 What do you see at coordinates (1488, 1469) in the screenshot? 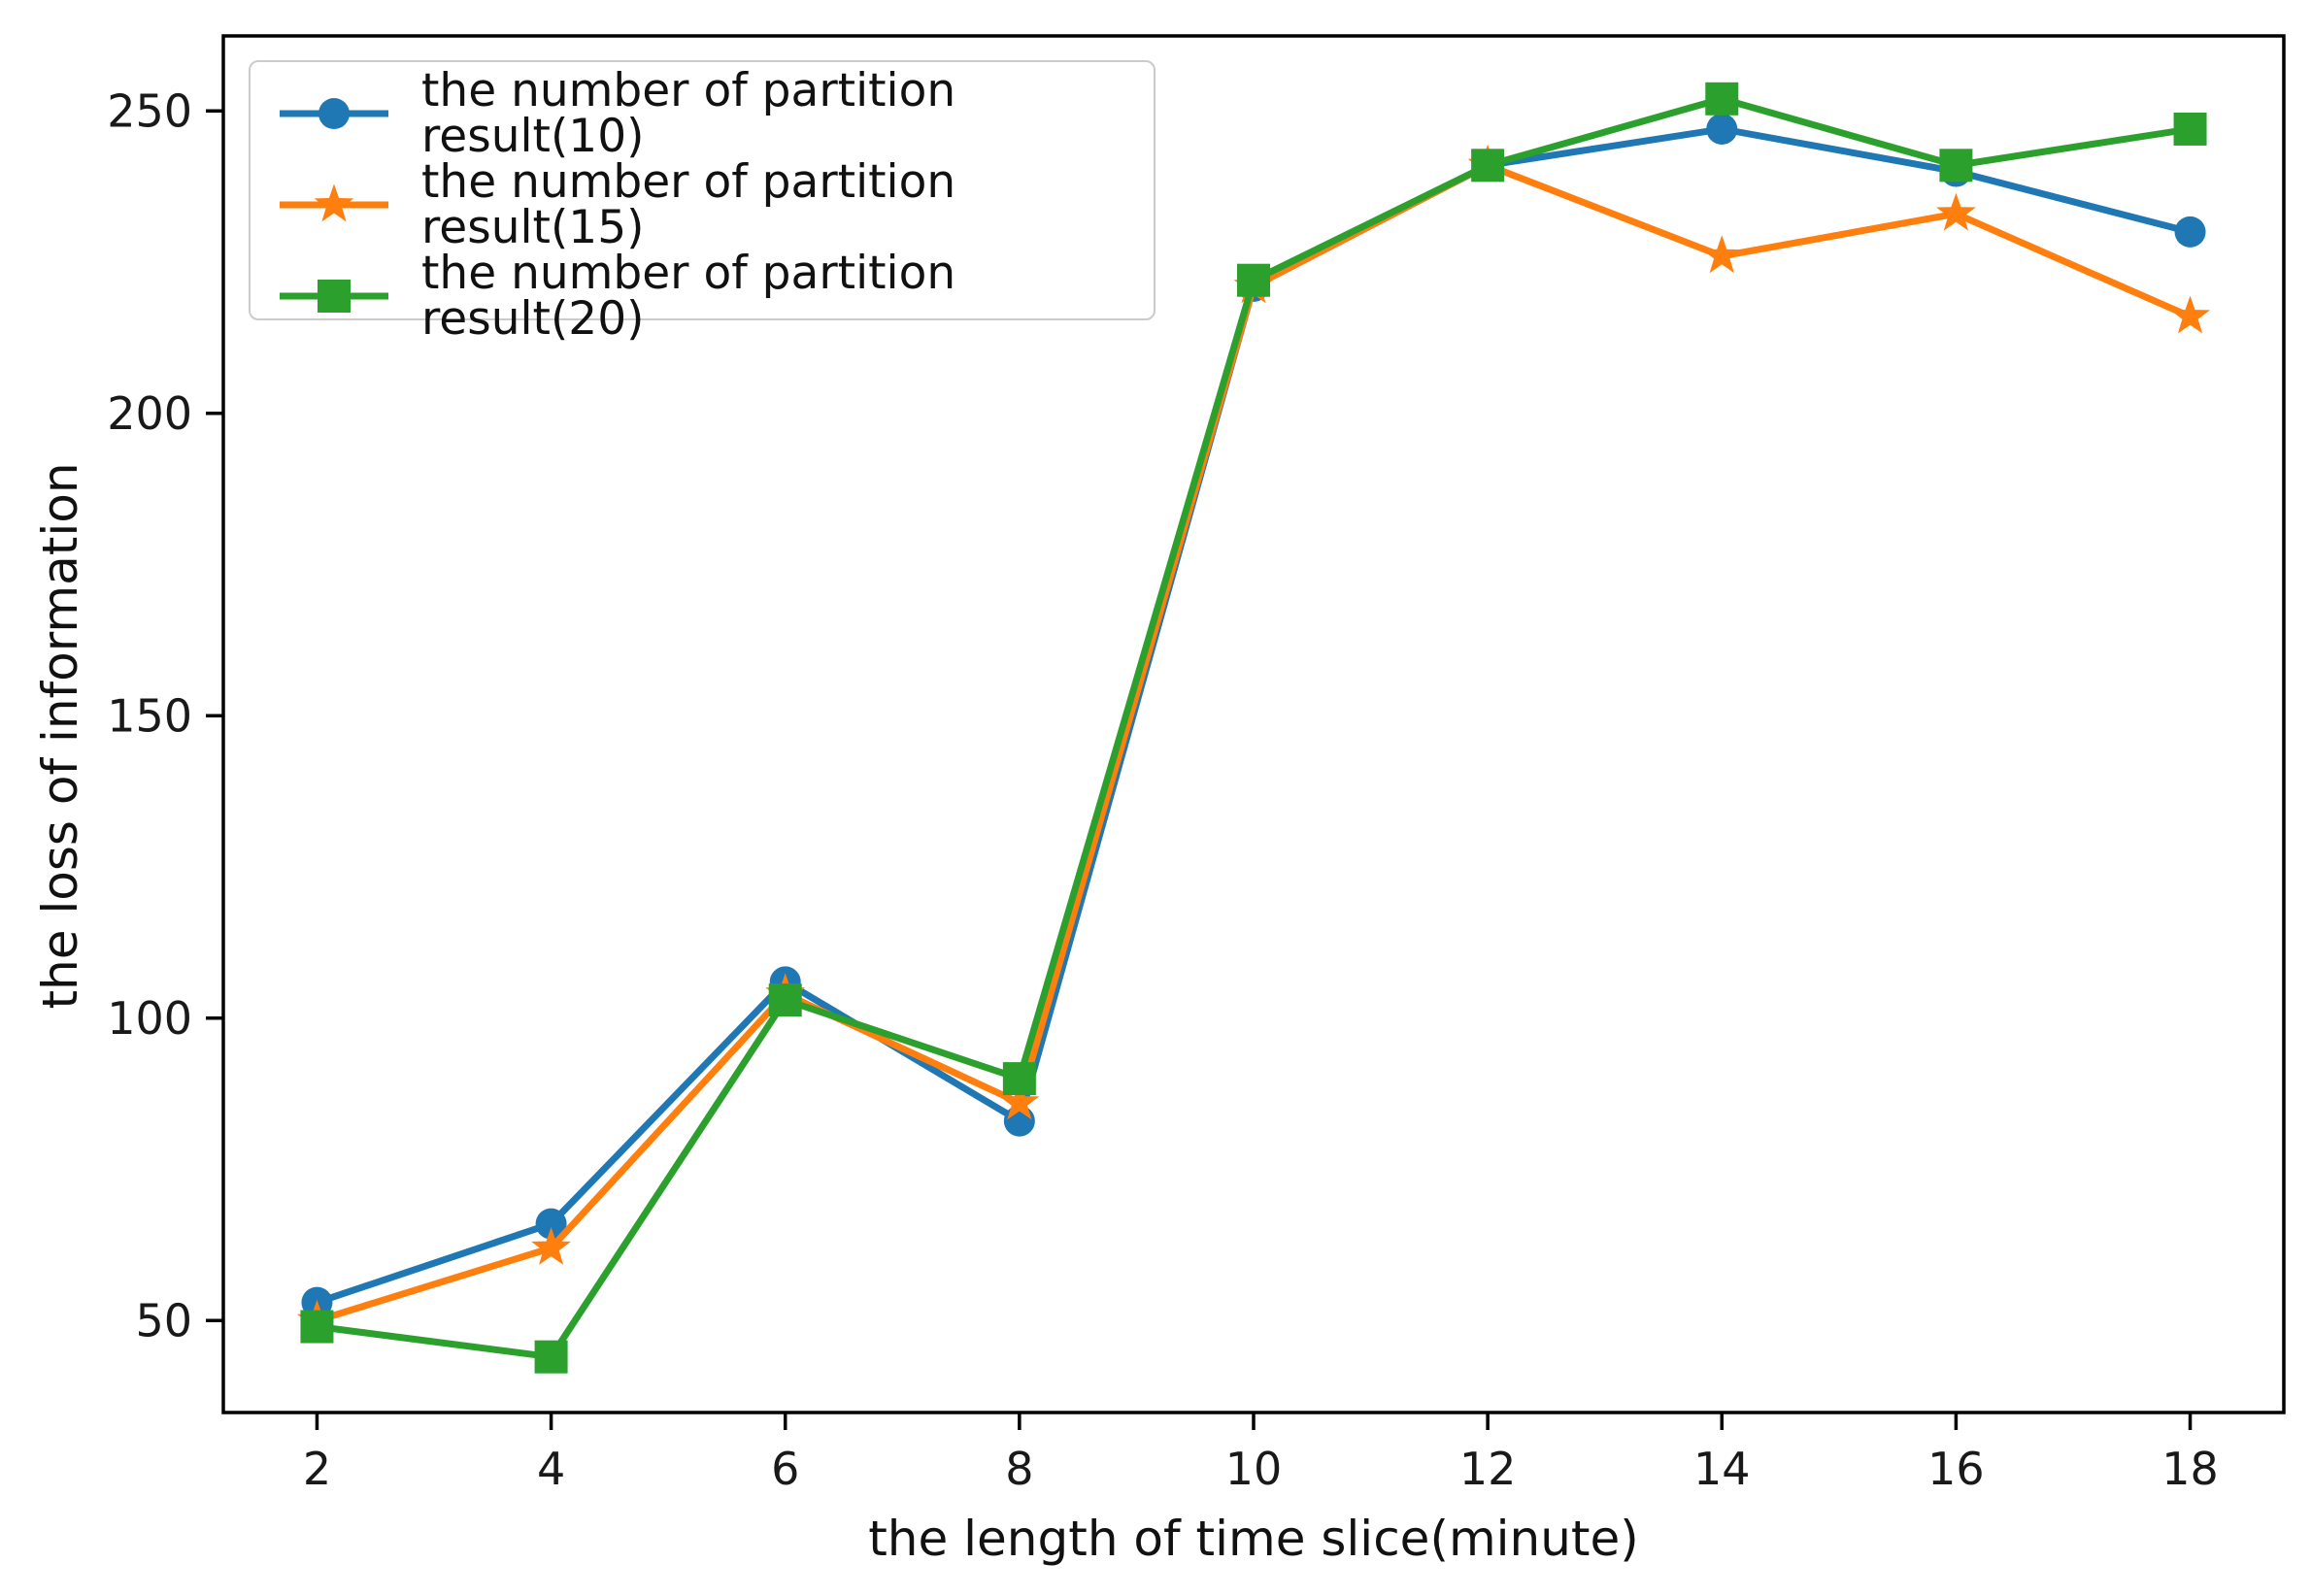
I see `x-tick-label: 12` at bounding box center [1488, 1469].